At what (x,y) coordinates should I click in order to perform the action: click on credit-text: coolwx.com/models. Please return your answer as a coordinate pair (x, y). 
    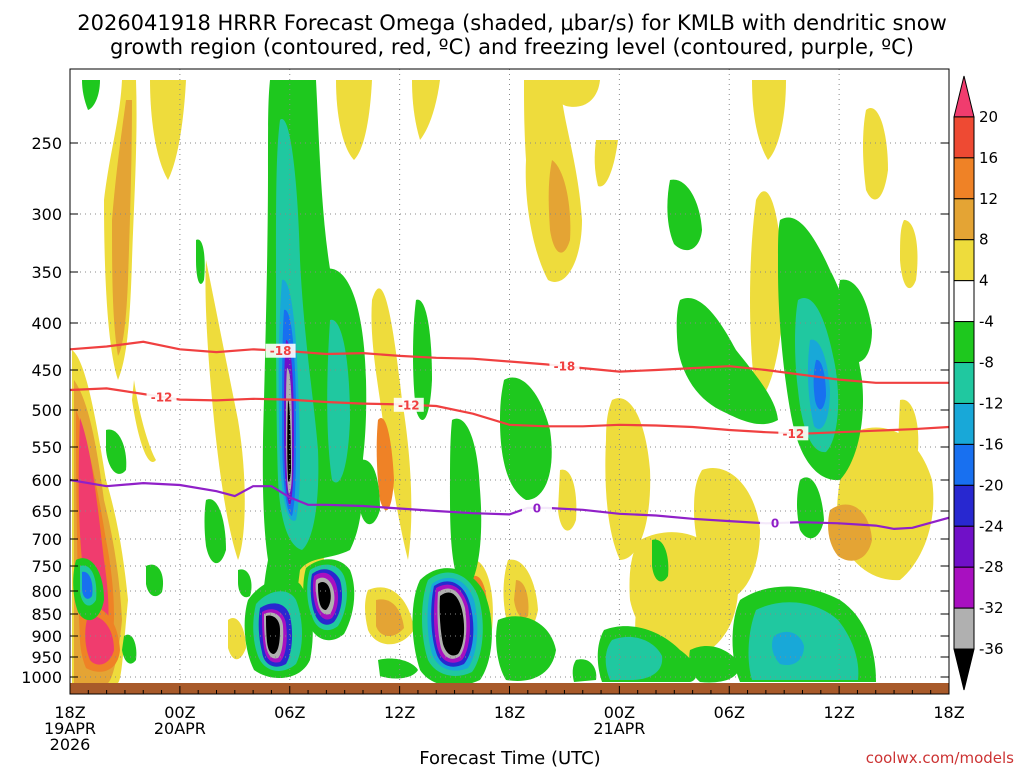
    Looking at the image, I should click on (940, 758).